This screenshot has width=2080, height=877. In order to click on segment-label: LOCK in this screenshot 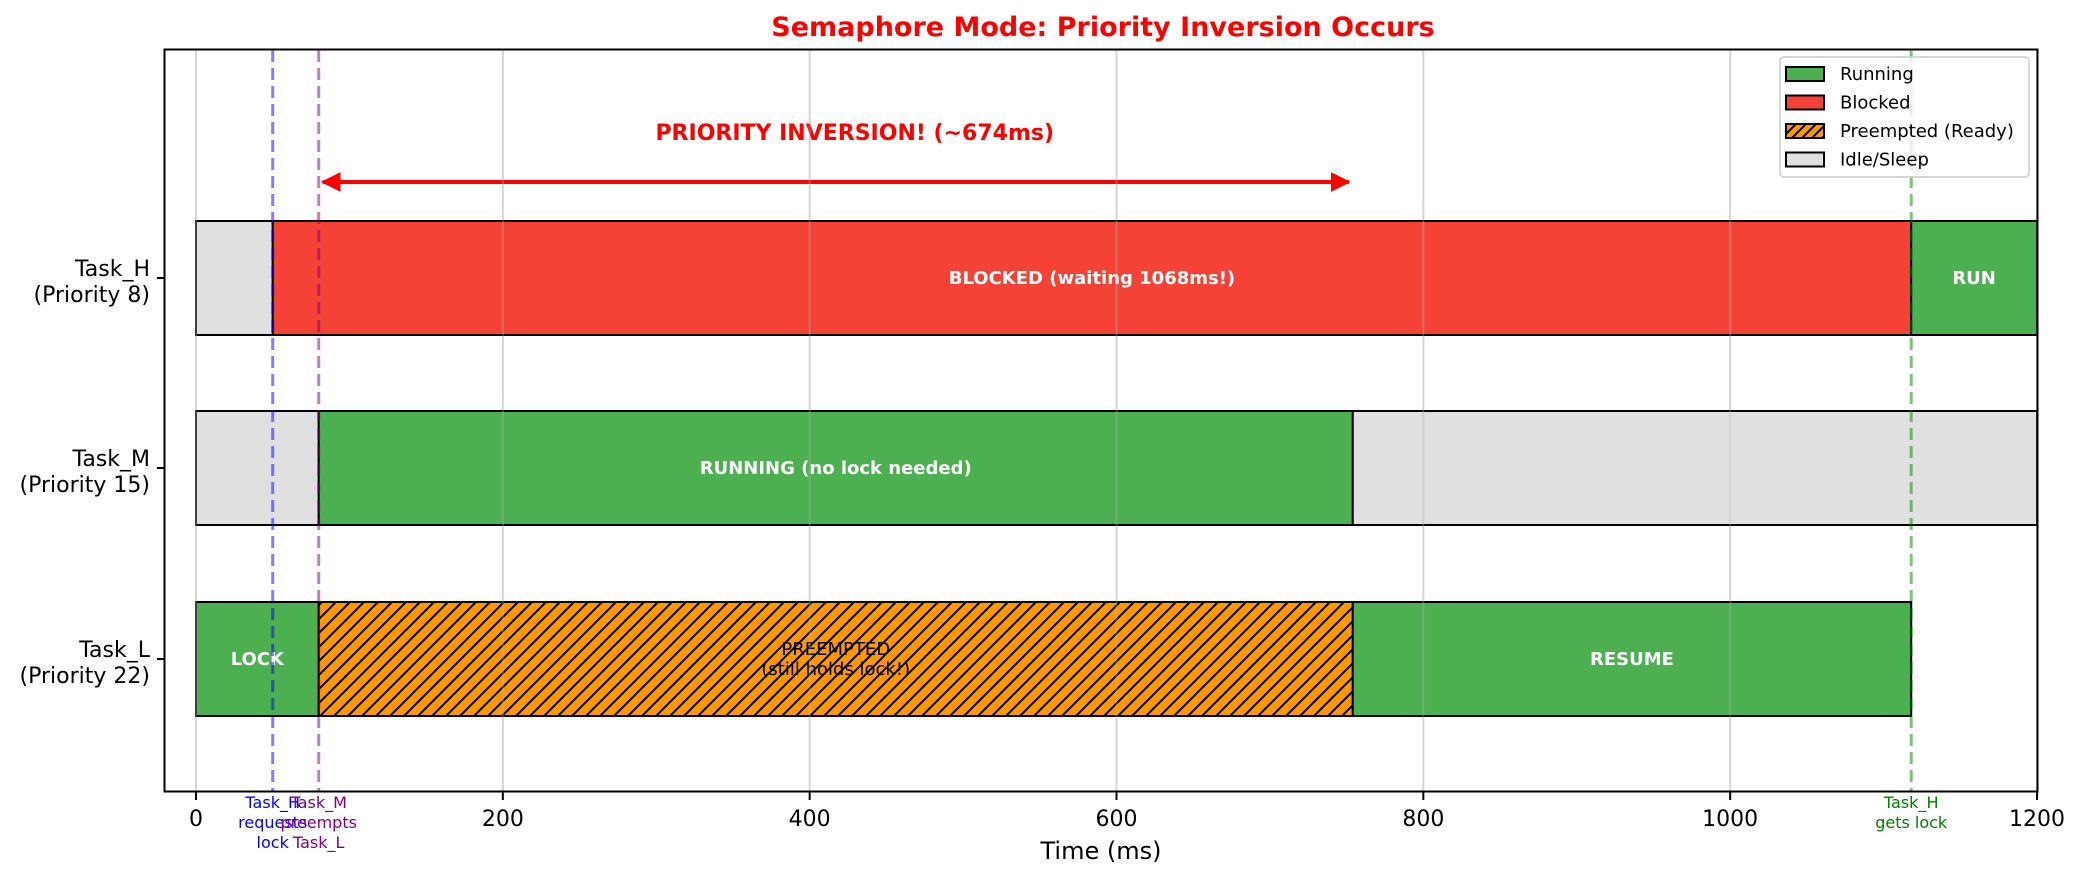, I will do `click(258, 659)`.